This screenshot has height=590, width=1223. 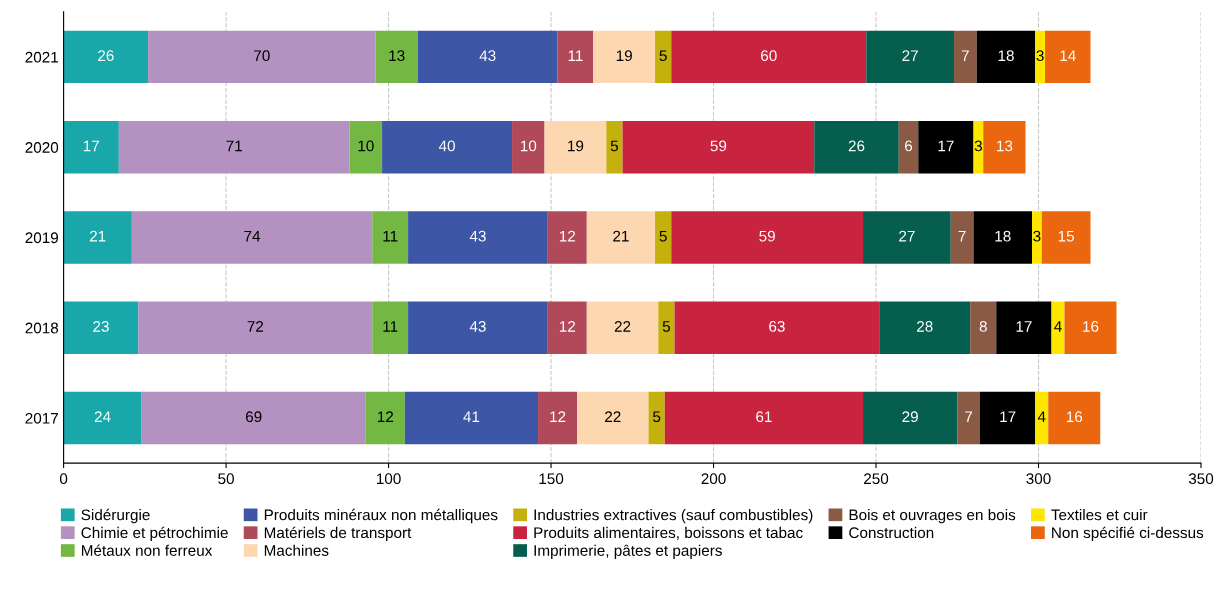 I want to click on data-label: 19, so click(x=576, y=146).